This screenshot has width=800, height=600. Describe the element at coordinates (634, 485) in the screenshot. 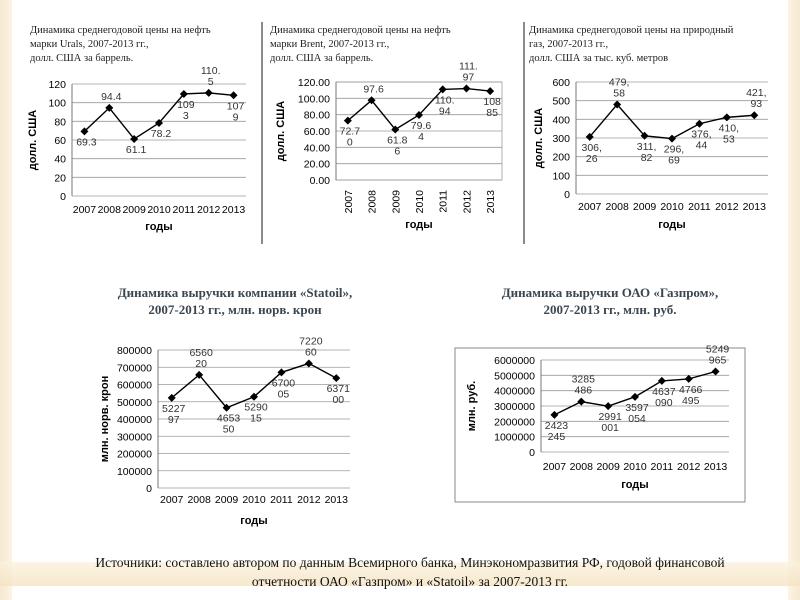

I see `gazprom-x-title: годы` at that location.